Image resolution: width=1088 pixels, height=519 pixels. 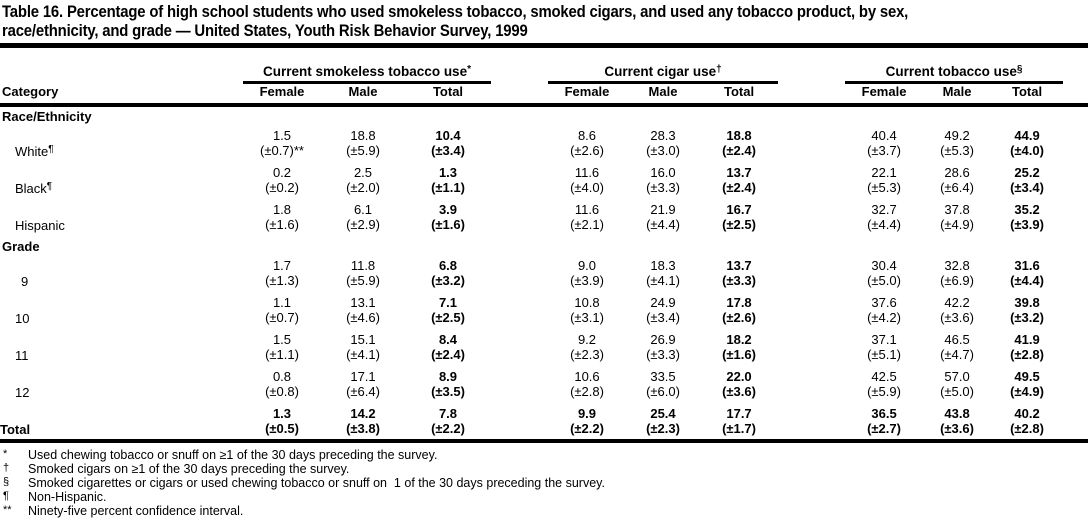 I want to click on table-cell: 42.5, so click(x=884, y=376).